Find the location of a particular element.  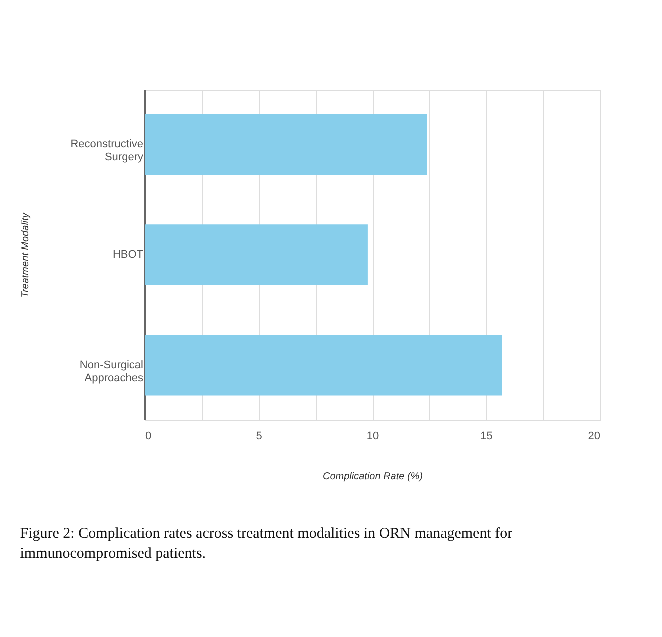

x-tick-label: 15 is located at coordinates (486, 436).